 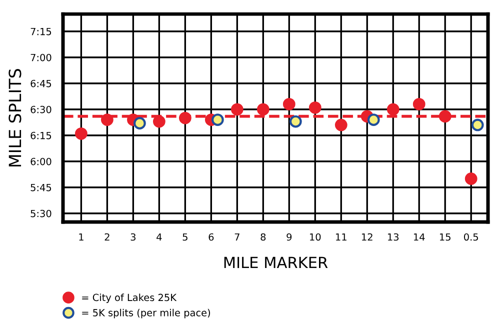 What do you see at coordinates (445, 237) in the screenshot?
I see `x-tick-label: 15` at bounding box center [445, 237].